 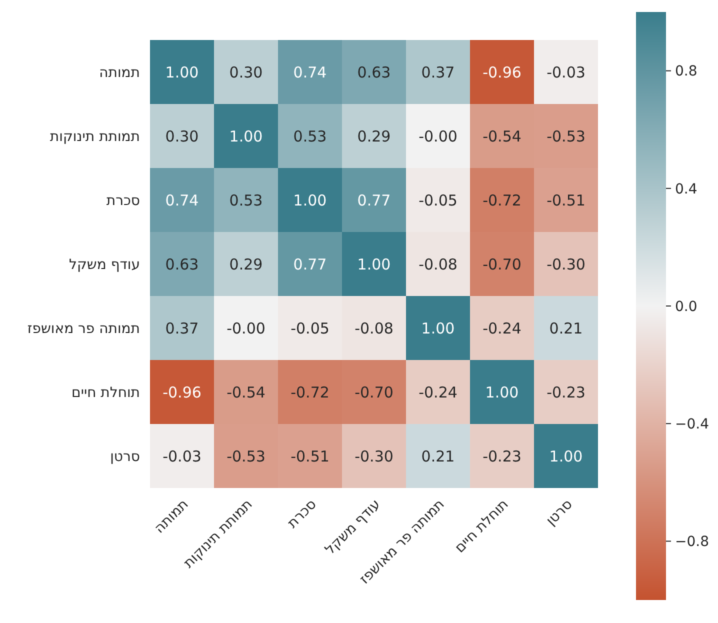 What do you see at coordinates (686, 306) in the screenshot?
I see `color-bar-label: 0.0` at bounding box center [686, 306].